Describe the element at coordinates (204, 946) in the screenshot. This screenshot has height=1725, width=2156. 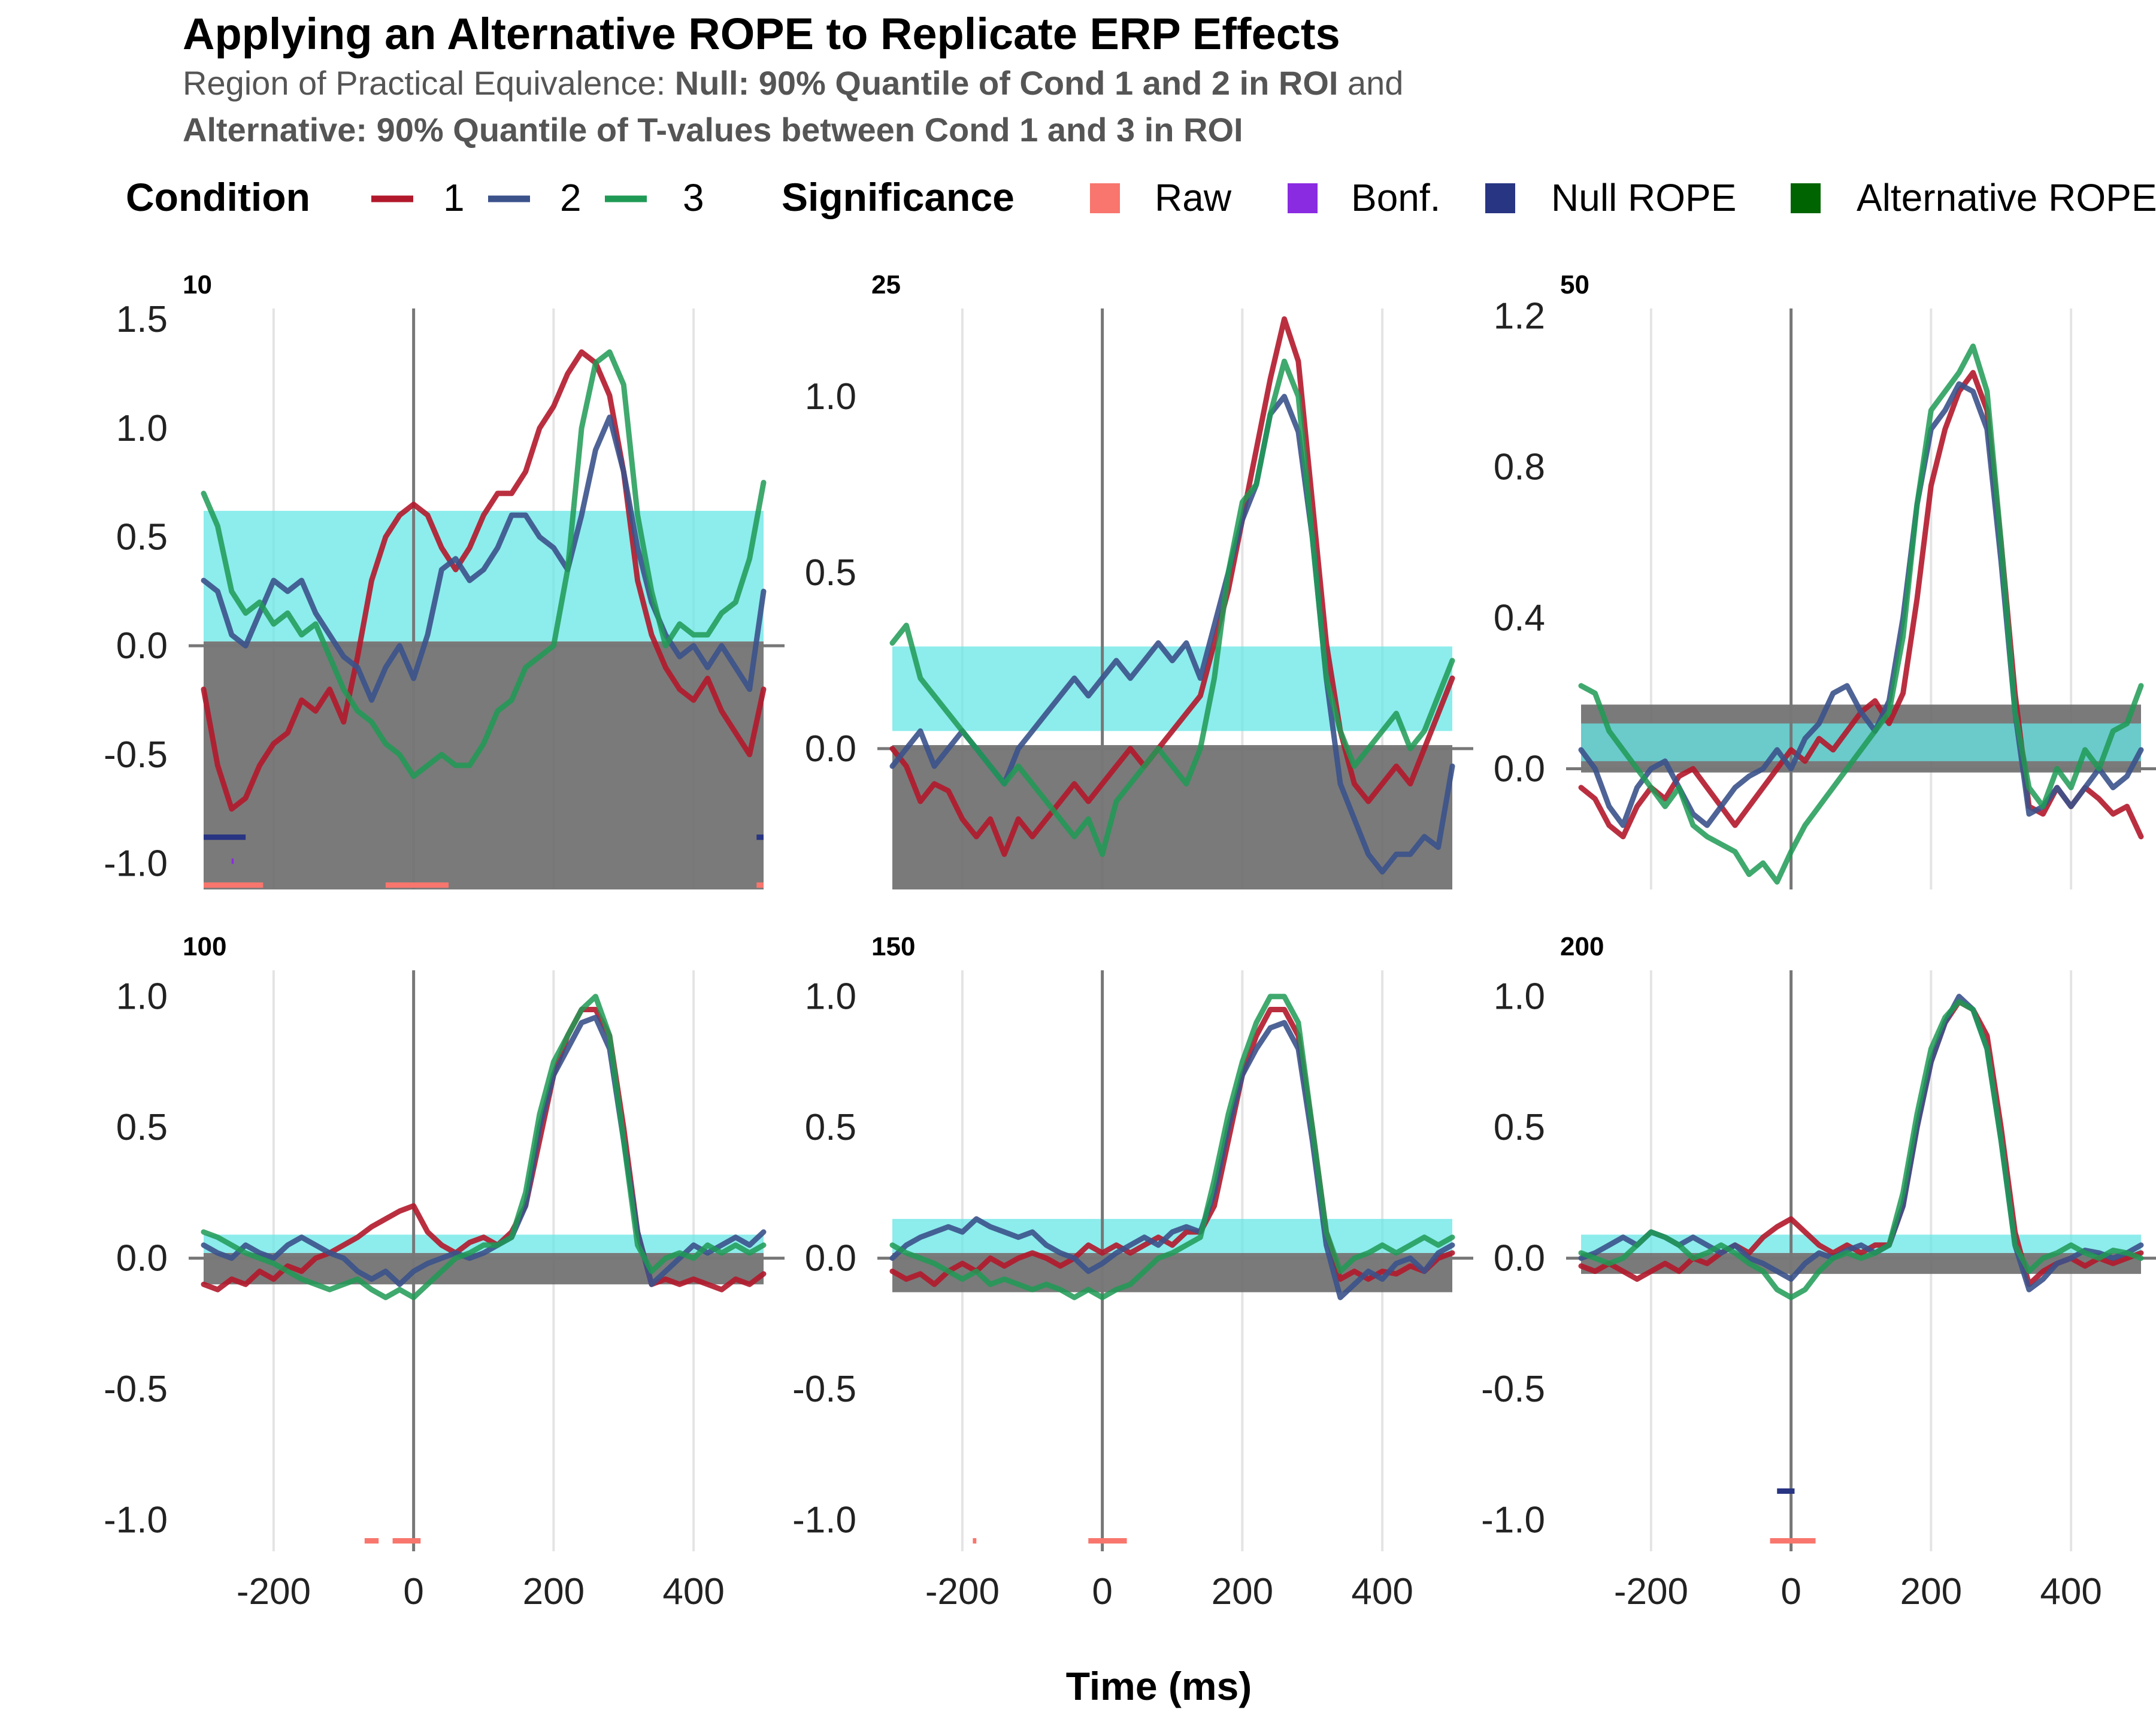
I see `panel-label-100: 100` at that location.